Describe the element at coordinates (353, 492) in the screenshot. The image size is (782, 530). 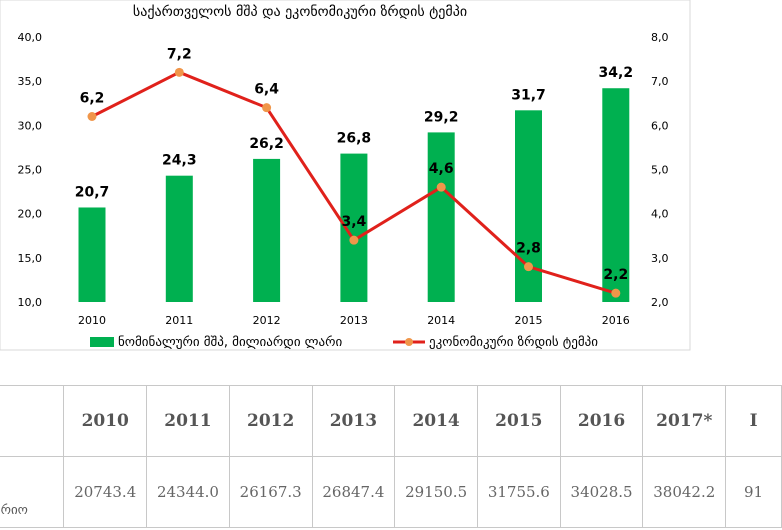
I see `table-cell: 26847.4` at that location.